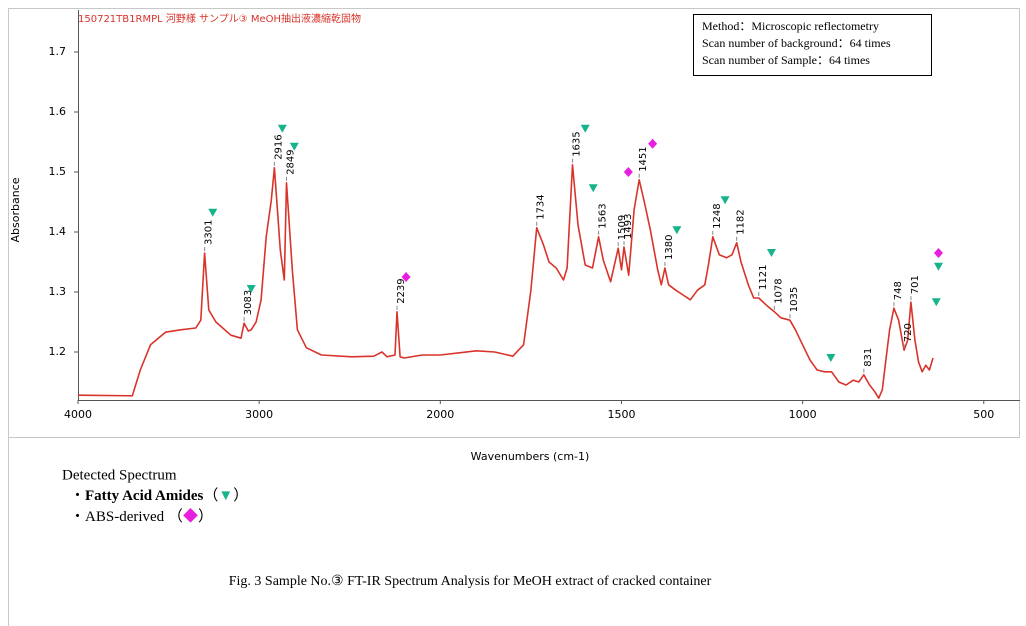 The image size is (1026, 626). I want to click on peak-label: 720, so click(908, 332).